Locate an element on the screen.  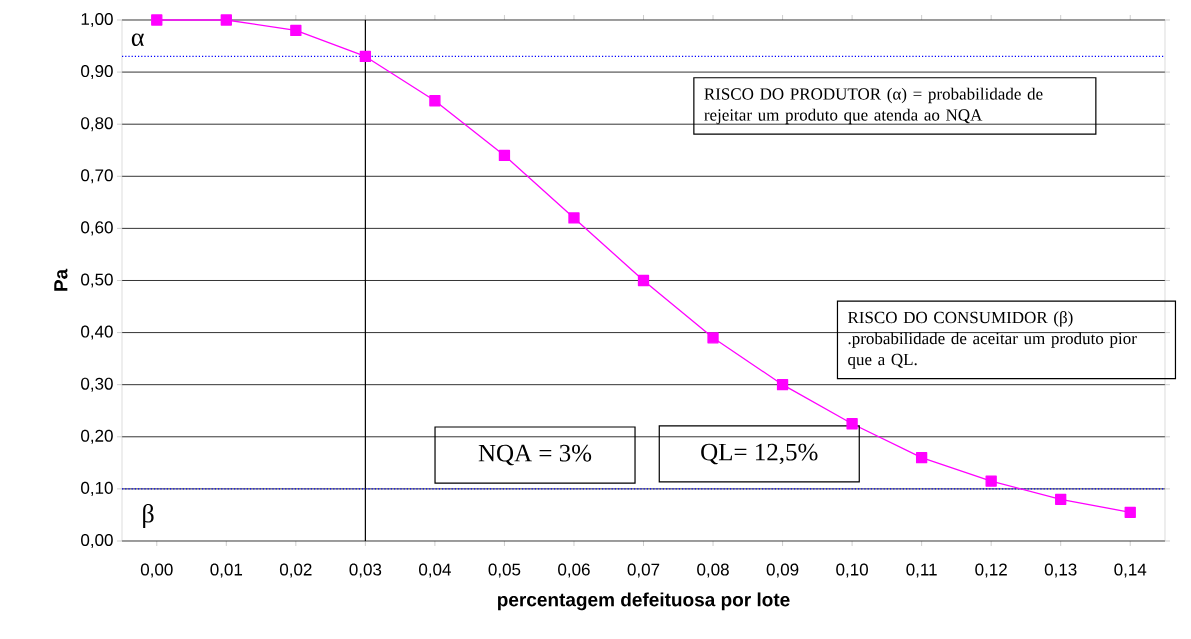
annotation: β is located at coordinates (148, 516).